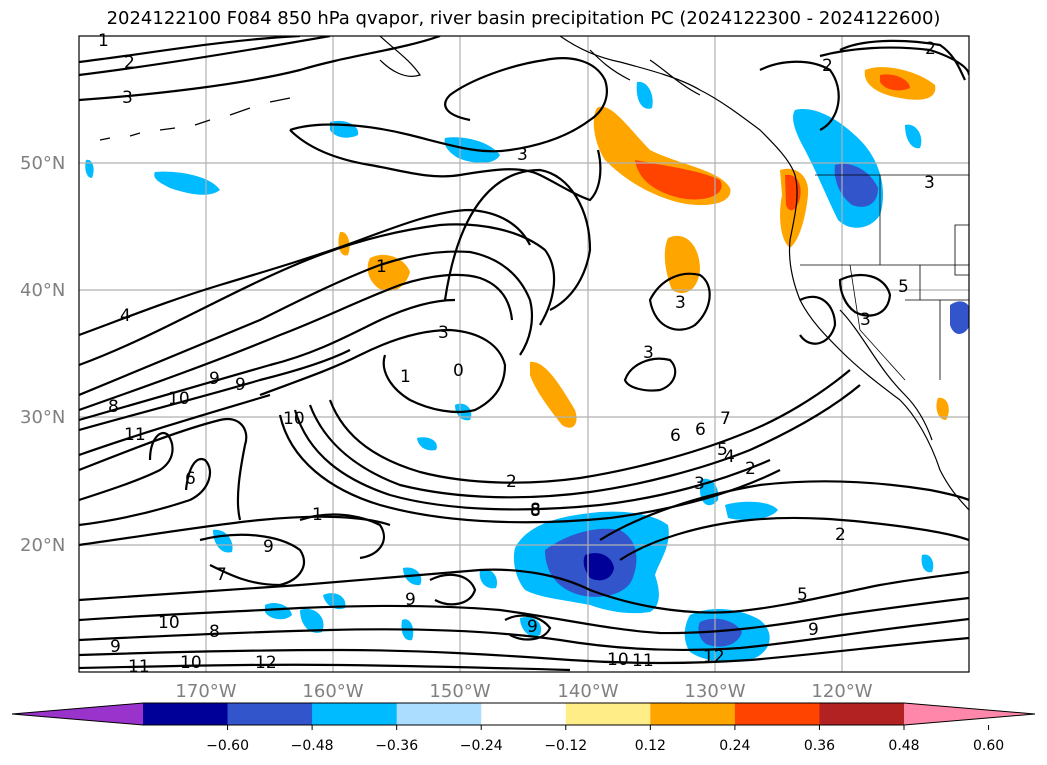 This screenshot has height=765, width=1047. What do you see at coordinates (42, 290) in the screenshot?
I see `lat-label: 40°N` at bounding box center [42, 290].